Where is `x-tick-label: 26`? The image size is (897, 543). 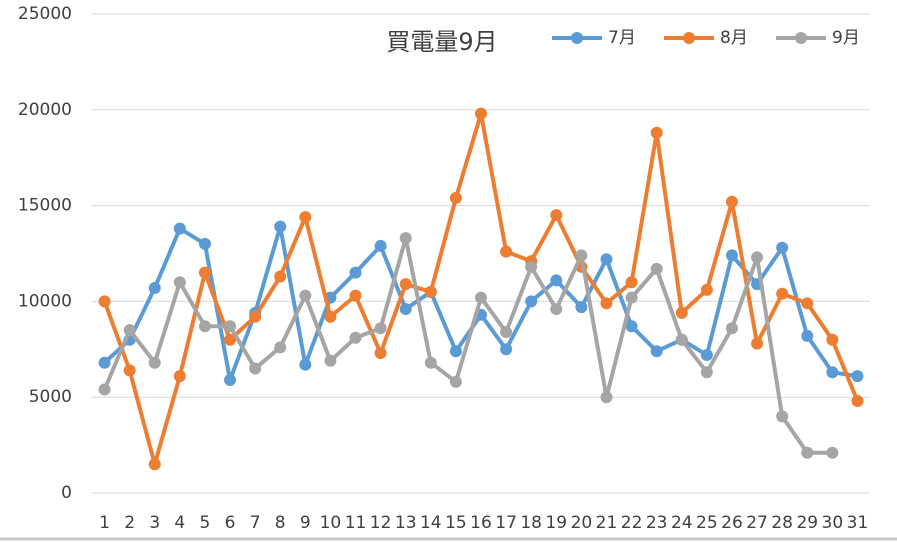 x-tick-label: 26 is located at coordinates (732, 523).